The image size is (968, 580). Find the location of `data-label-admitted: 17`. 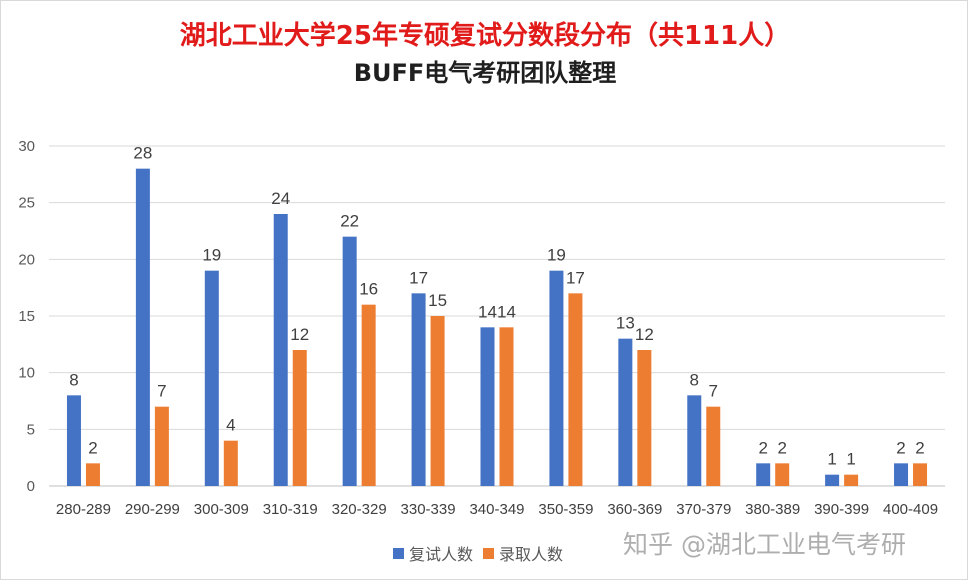

data-label-admitted: 17 is located at coordinates (575, 277).